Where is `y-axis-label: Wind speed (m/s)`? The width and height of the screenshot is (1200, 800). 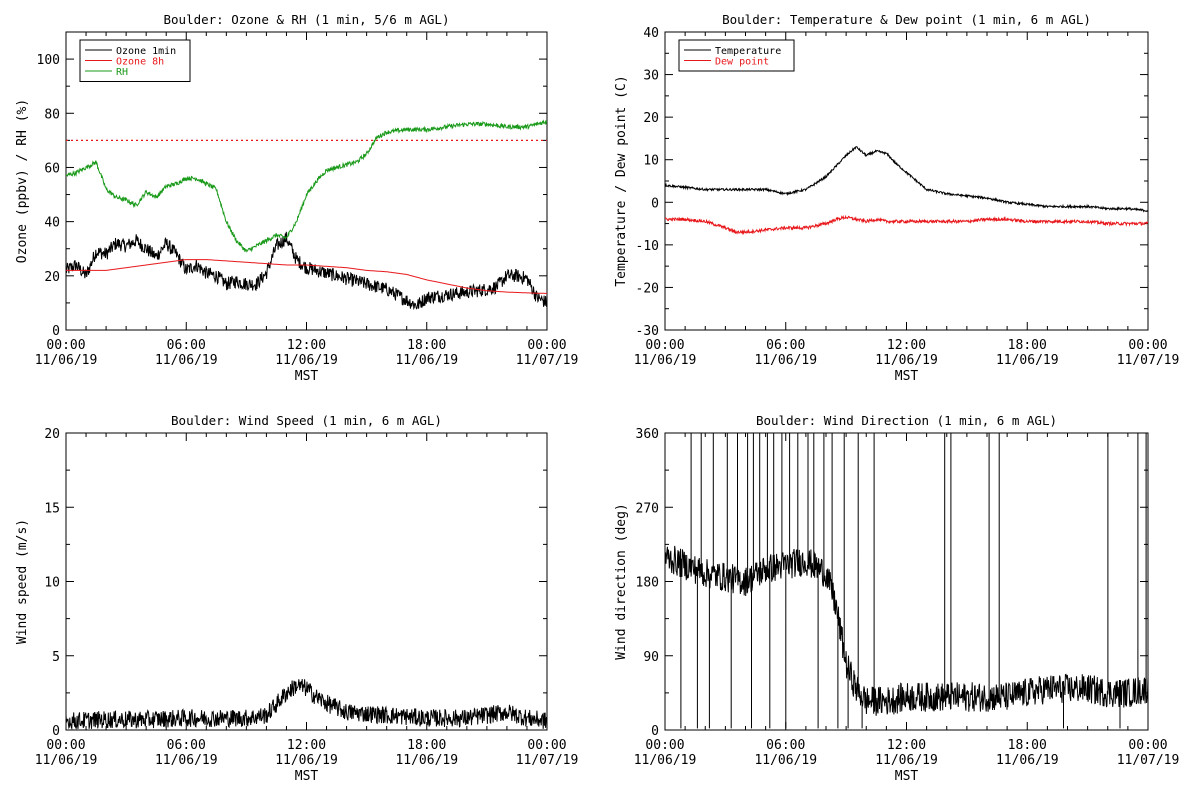 y-axis-label: Wind speed (m/s) is located at coordinates (22, 581).